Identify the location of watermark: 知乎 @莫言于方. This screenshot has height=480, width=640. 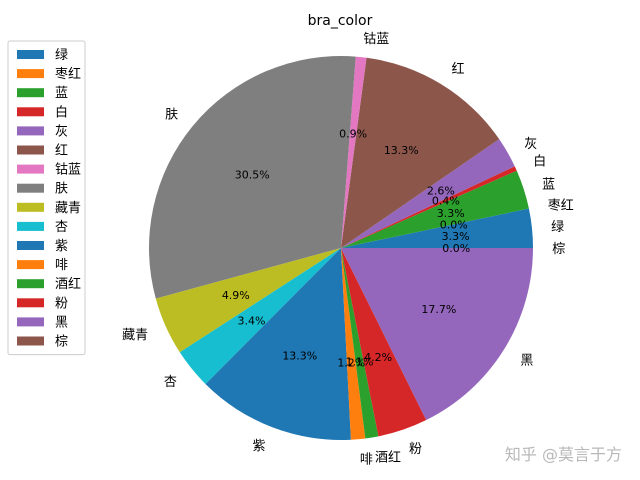
(563, 454).